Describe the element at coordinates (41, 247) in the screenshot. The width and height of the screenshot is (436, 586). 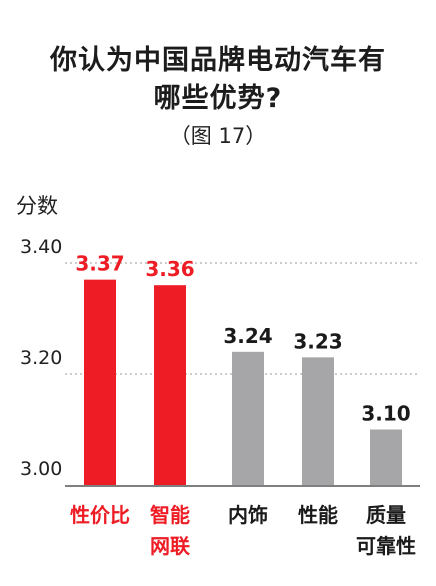
I see `y-tick-label: 3.40` at that location.